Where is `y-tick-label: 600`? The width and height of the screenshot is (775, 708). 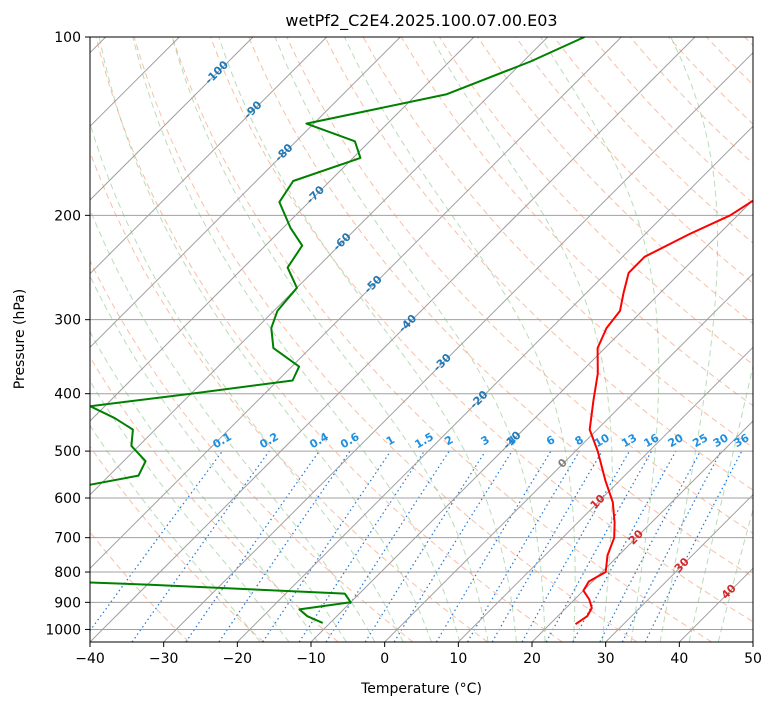 y-tick-label: 600 is located at coordinates (67, 499).